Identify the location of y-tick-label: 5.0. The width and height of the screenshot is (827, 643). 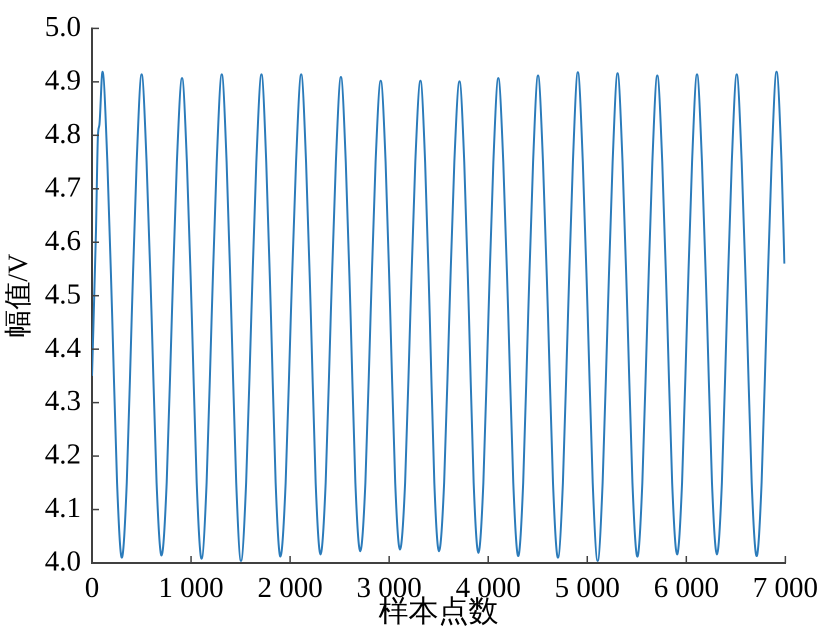
(62, 27).